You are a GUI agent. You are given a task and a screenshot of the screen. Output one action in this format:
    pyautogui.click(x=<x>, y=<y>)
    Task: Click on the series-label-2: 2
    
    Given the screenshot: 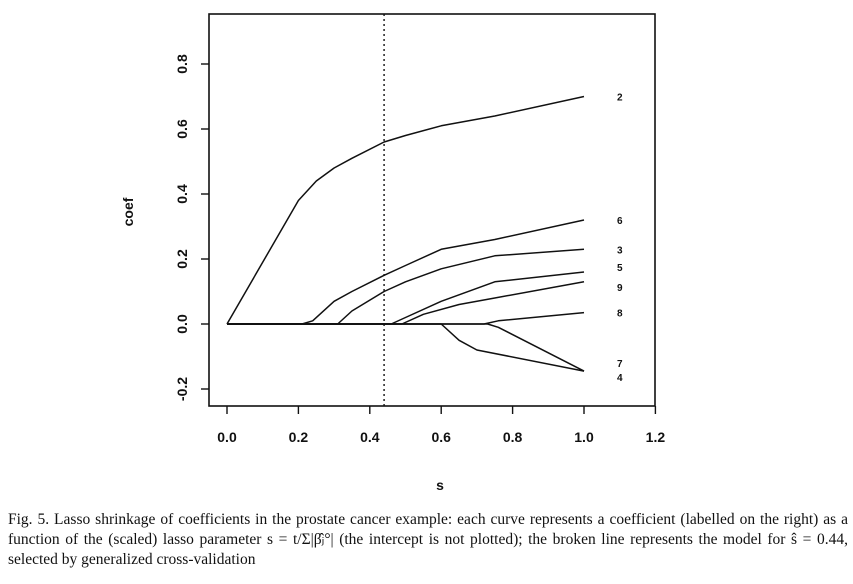 What is the action you would take?
    pyautogui.click(x=620, y=98)
    